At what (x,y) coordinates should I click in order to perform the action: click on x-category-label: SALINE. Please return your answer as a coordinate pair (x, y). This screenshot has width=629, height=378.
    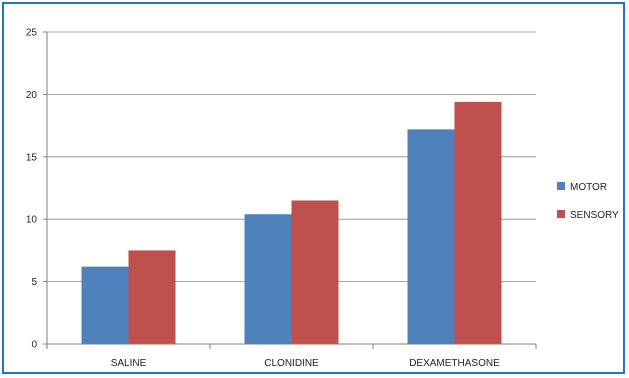
    Looking at the image, I should click on (129, 363).